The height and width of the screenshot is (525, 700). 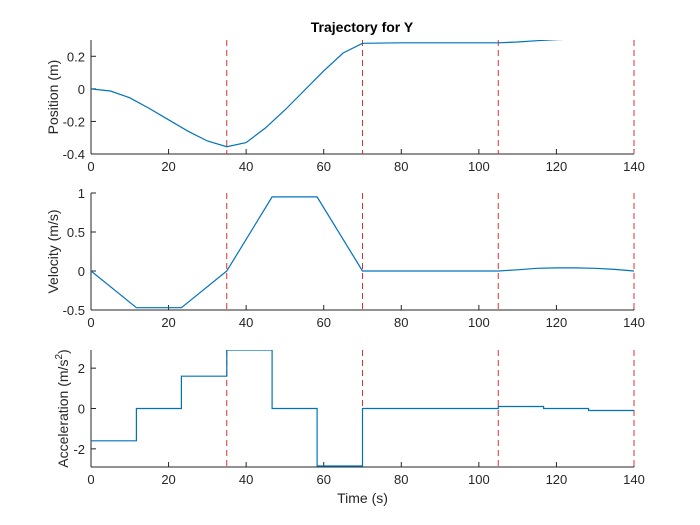 I want to click on chart-title: Trajectory for Y, so click(x=362, y=27).